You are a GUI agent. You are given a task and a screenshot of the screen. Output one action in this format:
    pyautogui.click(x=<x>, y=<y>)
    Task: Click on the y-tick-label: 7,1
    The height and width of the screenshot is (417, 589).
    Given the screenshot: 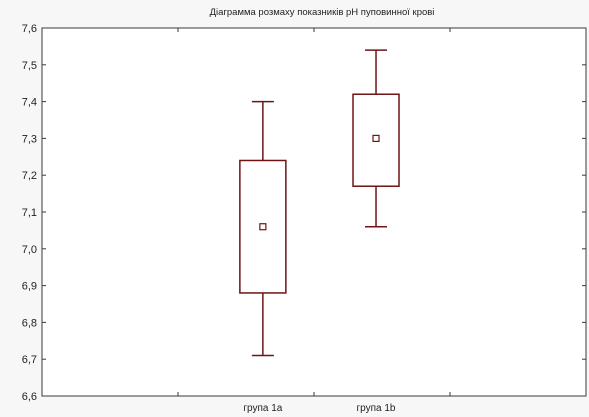 What is the action you would take?
    pyautogui.click(x=29, y=213)
    